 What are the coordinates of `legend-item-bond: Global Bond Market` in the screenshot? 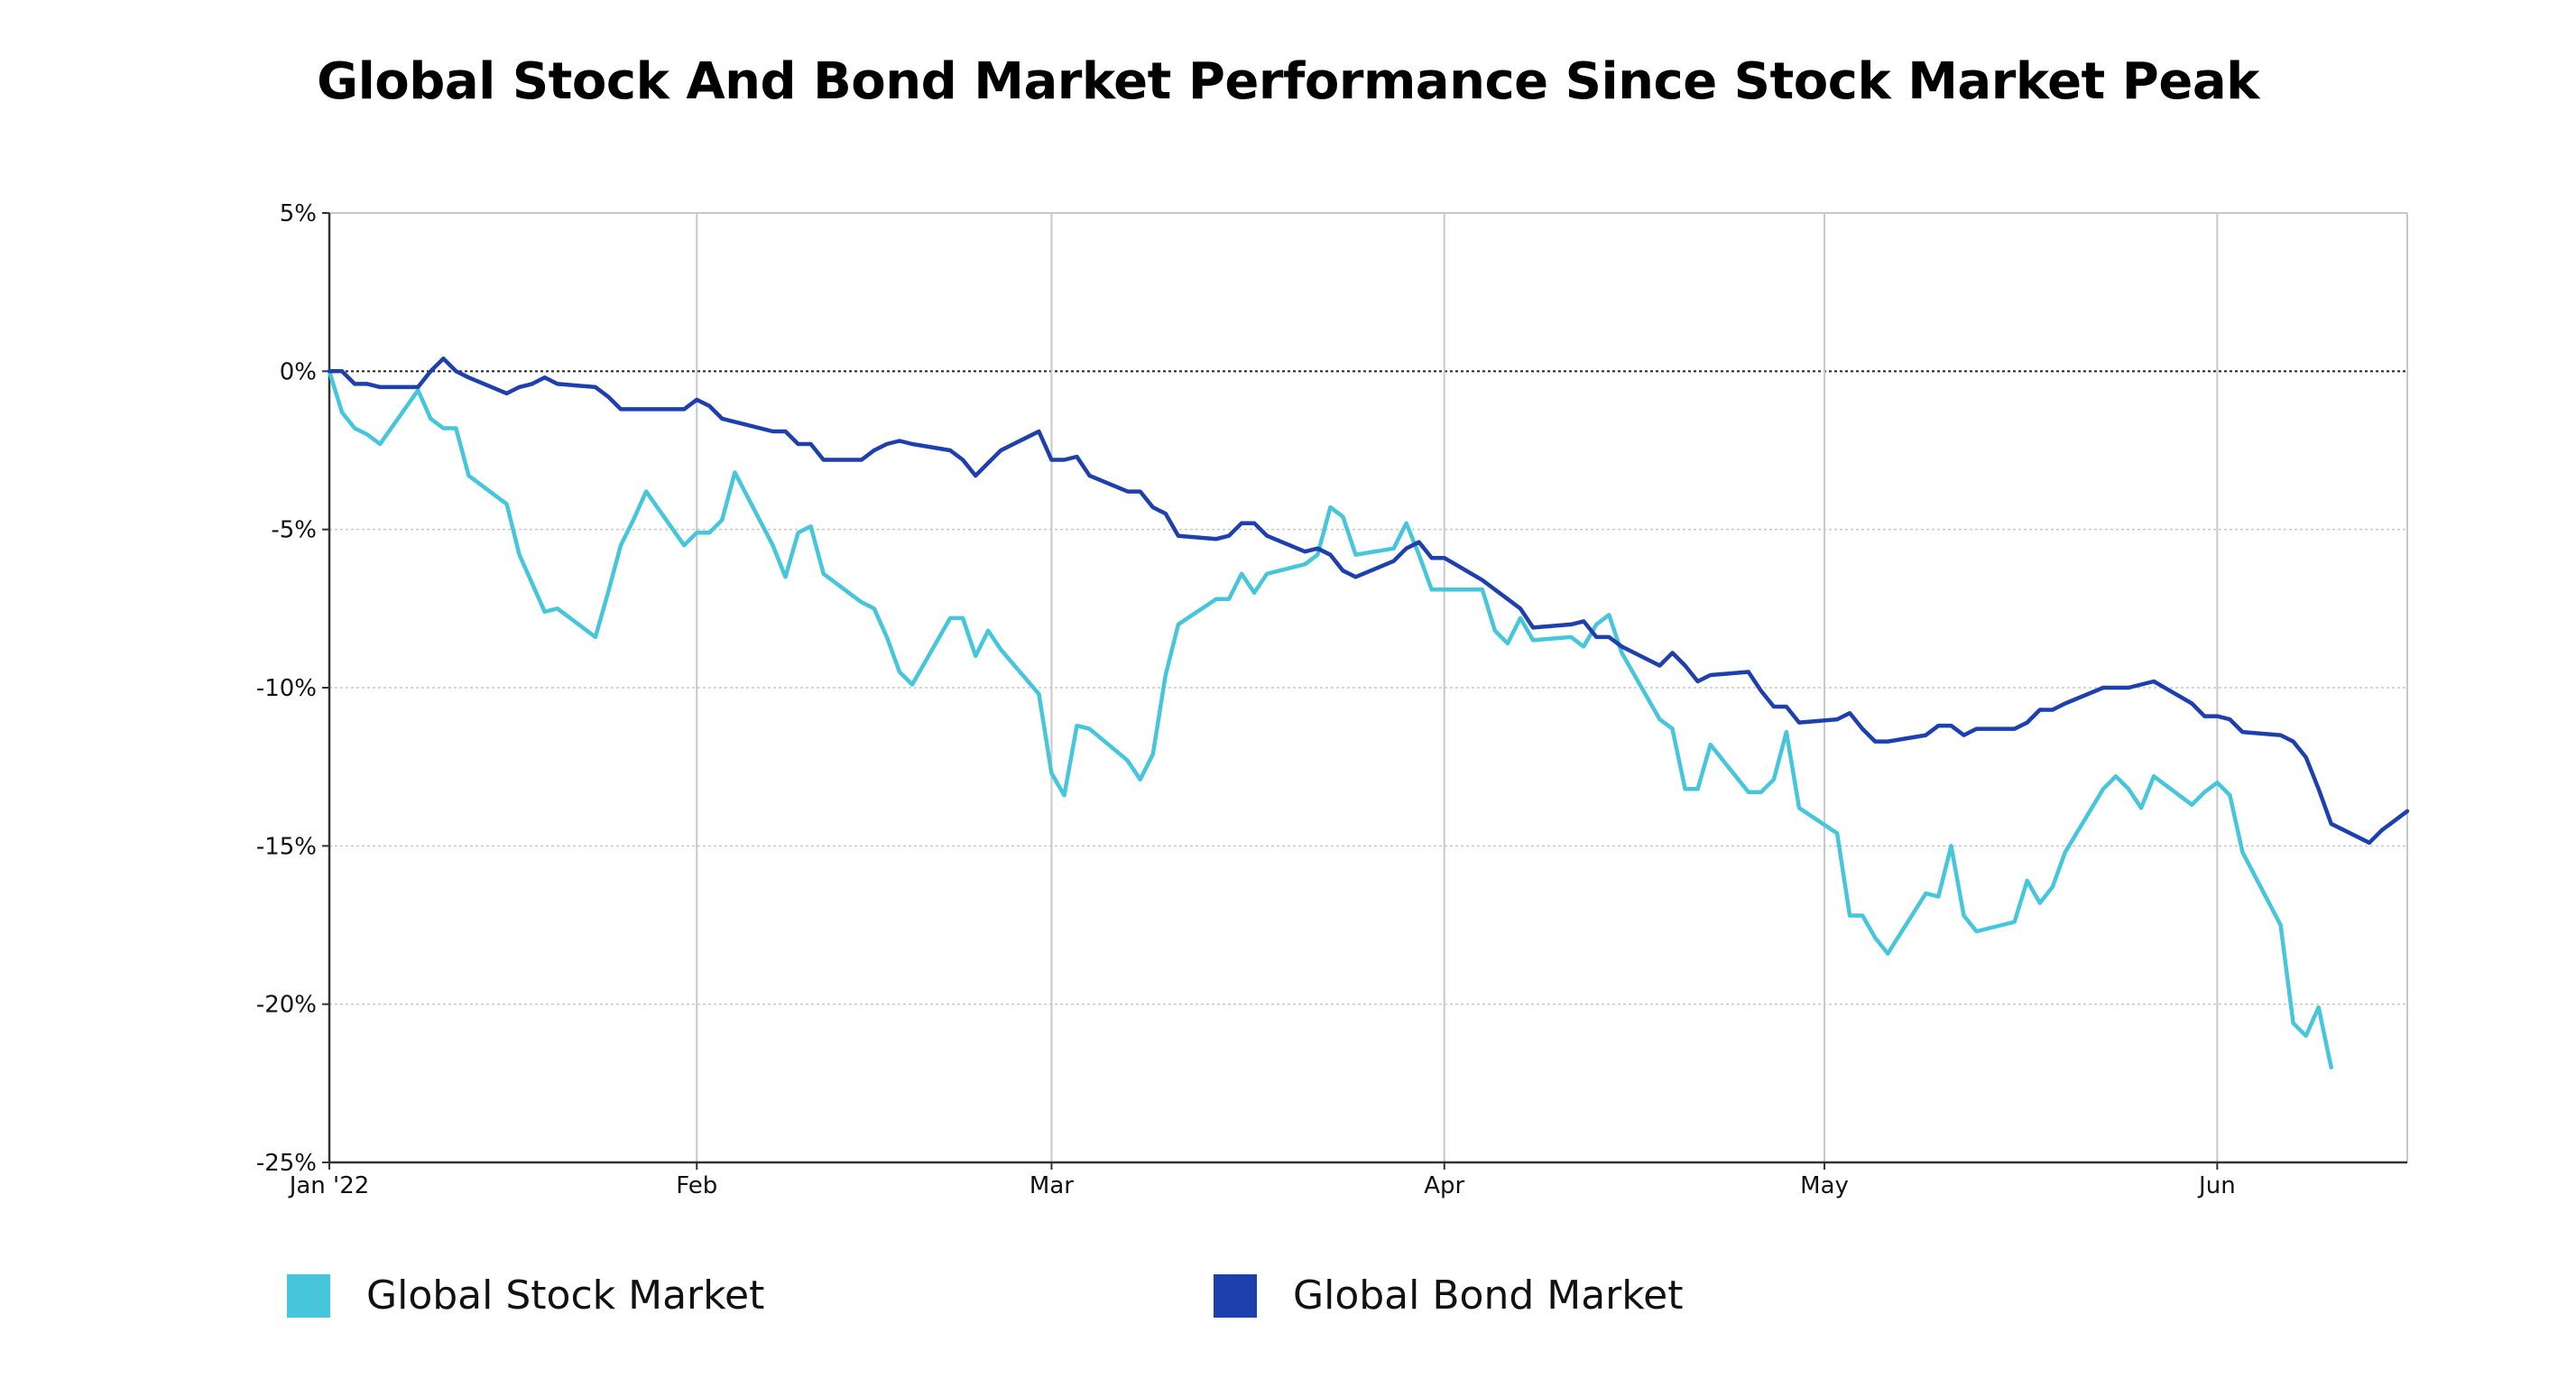 It's located at (1449, 1296).